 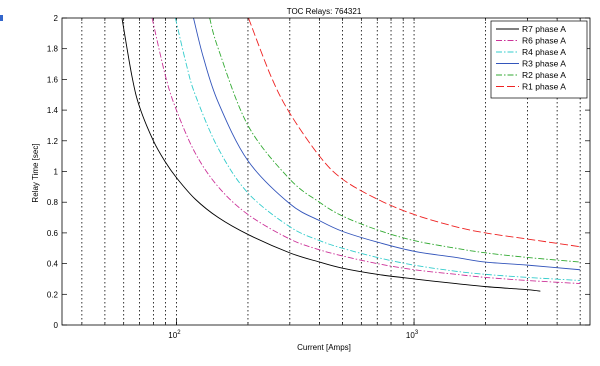 What do you see at coordinates (56, 325) in the screenshot?
I see `y-tick-label: 0` at bounding box center [56, 325].